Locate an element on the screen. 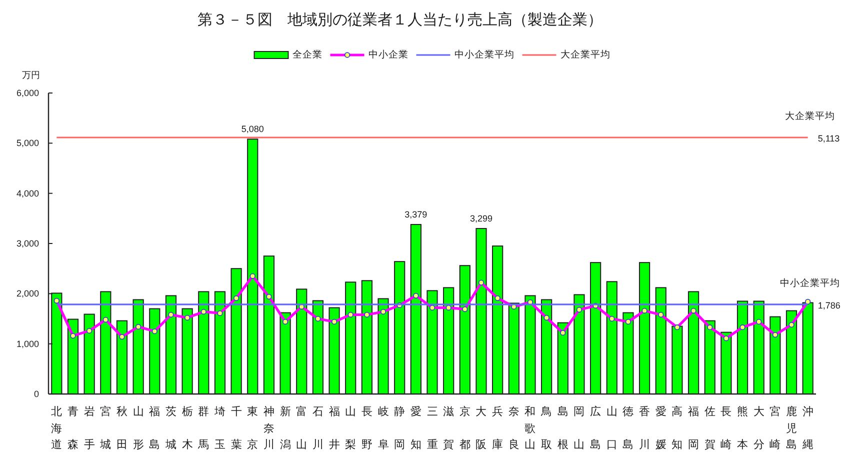 This screenshot has width=866, height=463. ylabel: 万円 is located at coordinates (31, 75).